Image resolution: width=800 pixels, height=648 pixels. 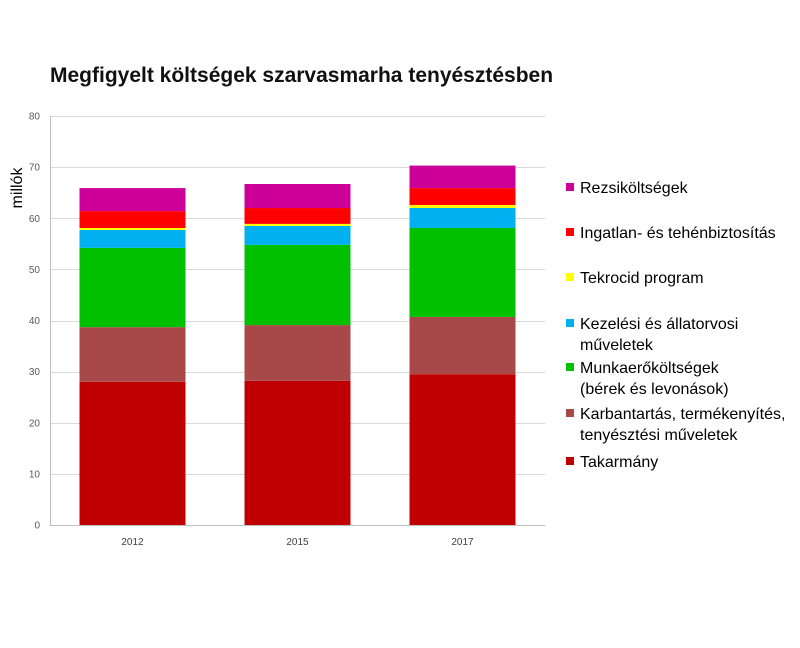 I want to click on bar-munkaerokoltsegek-2017, so click(x=462, y=272).